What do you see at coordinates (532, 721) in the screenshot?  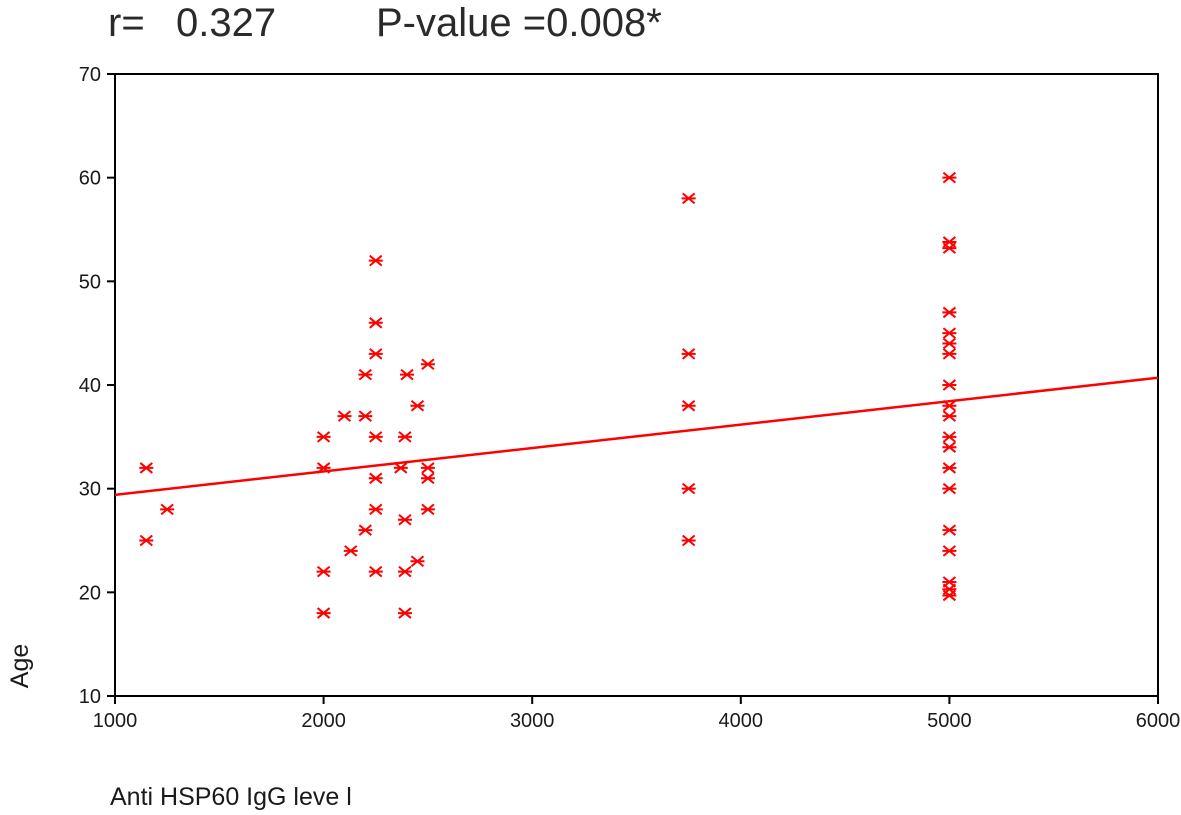 I see `x-tick-label: 3000` at bounding box center [532, 721].